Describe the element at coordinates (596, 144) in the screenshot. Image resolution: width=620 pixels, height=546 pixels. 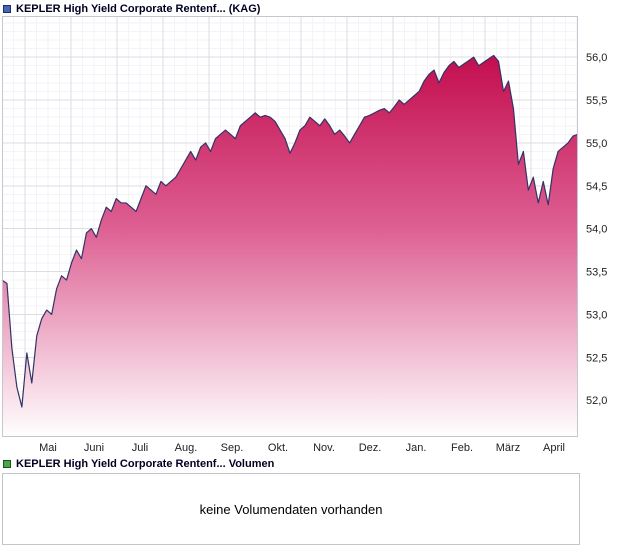
I see `y-tick-label: 55,0` at that location.